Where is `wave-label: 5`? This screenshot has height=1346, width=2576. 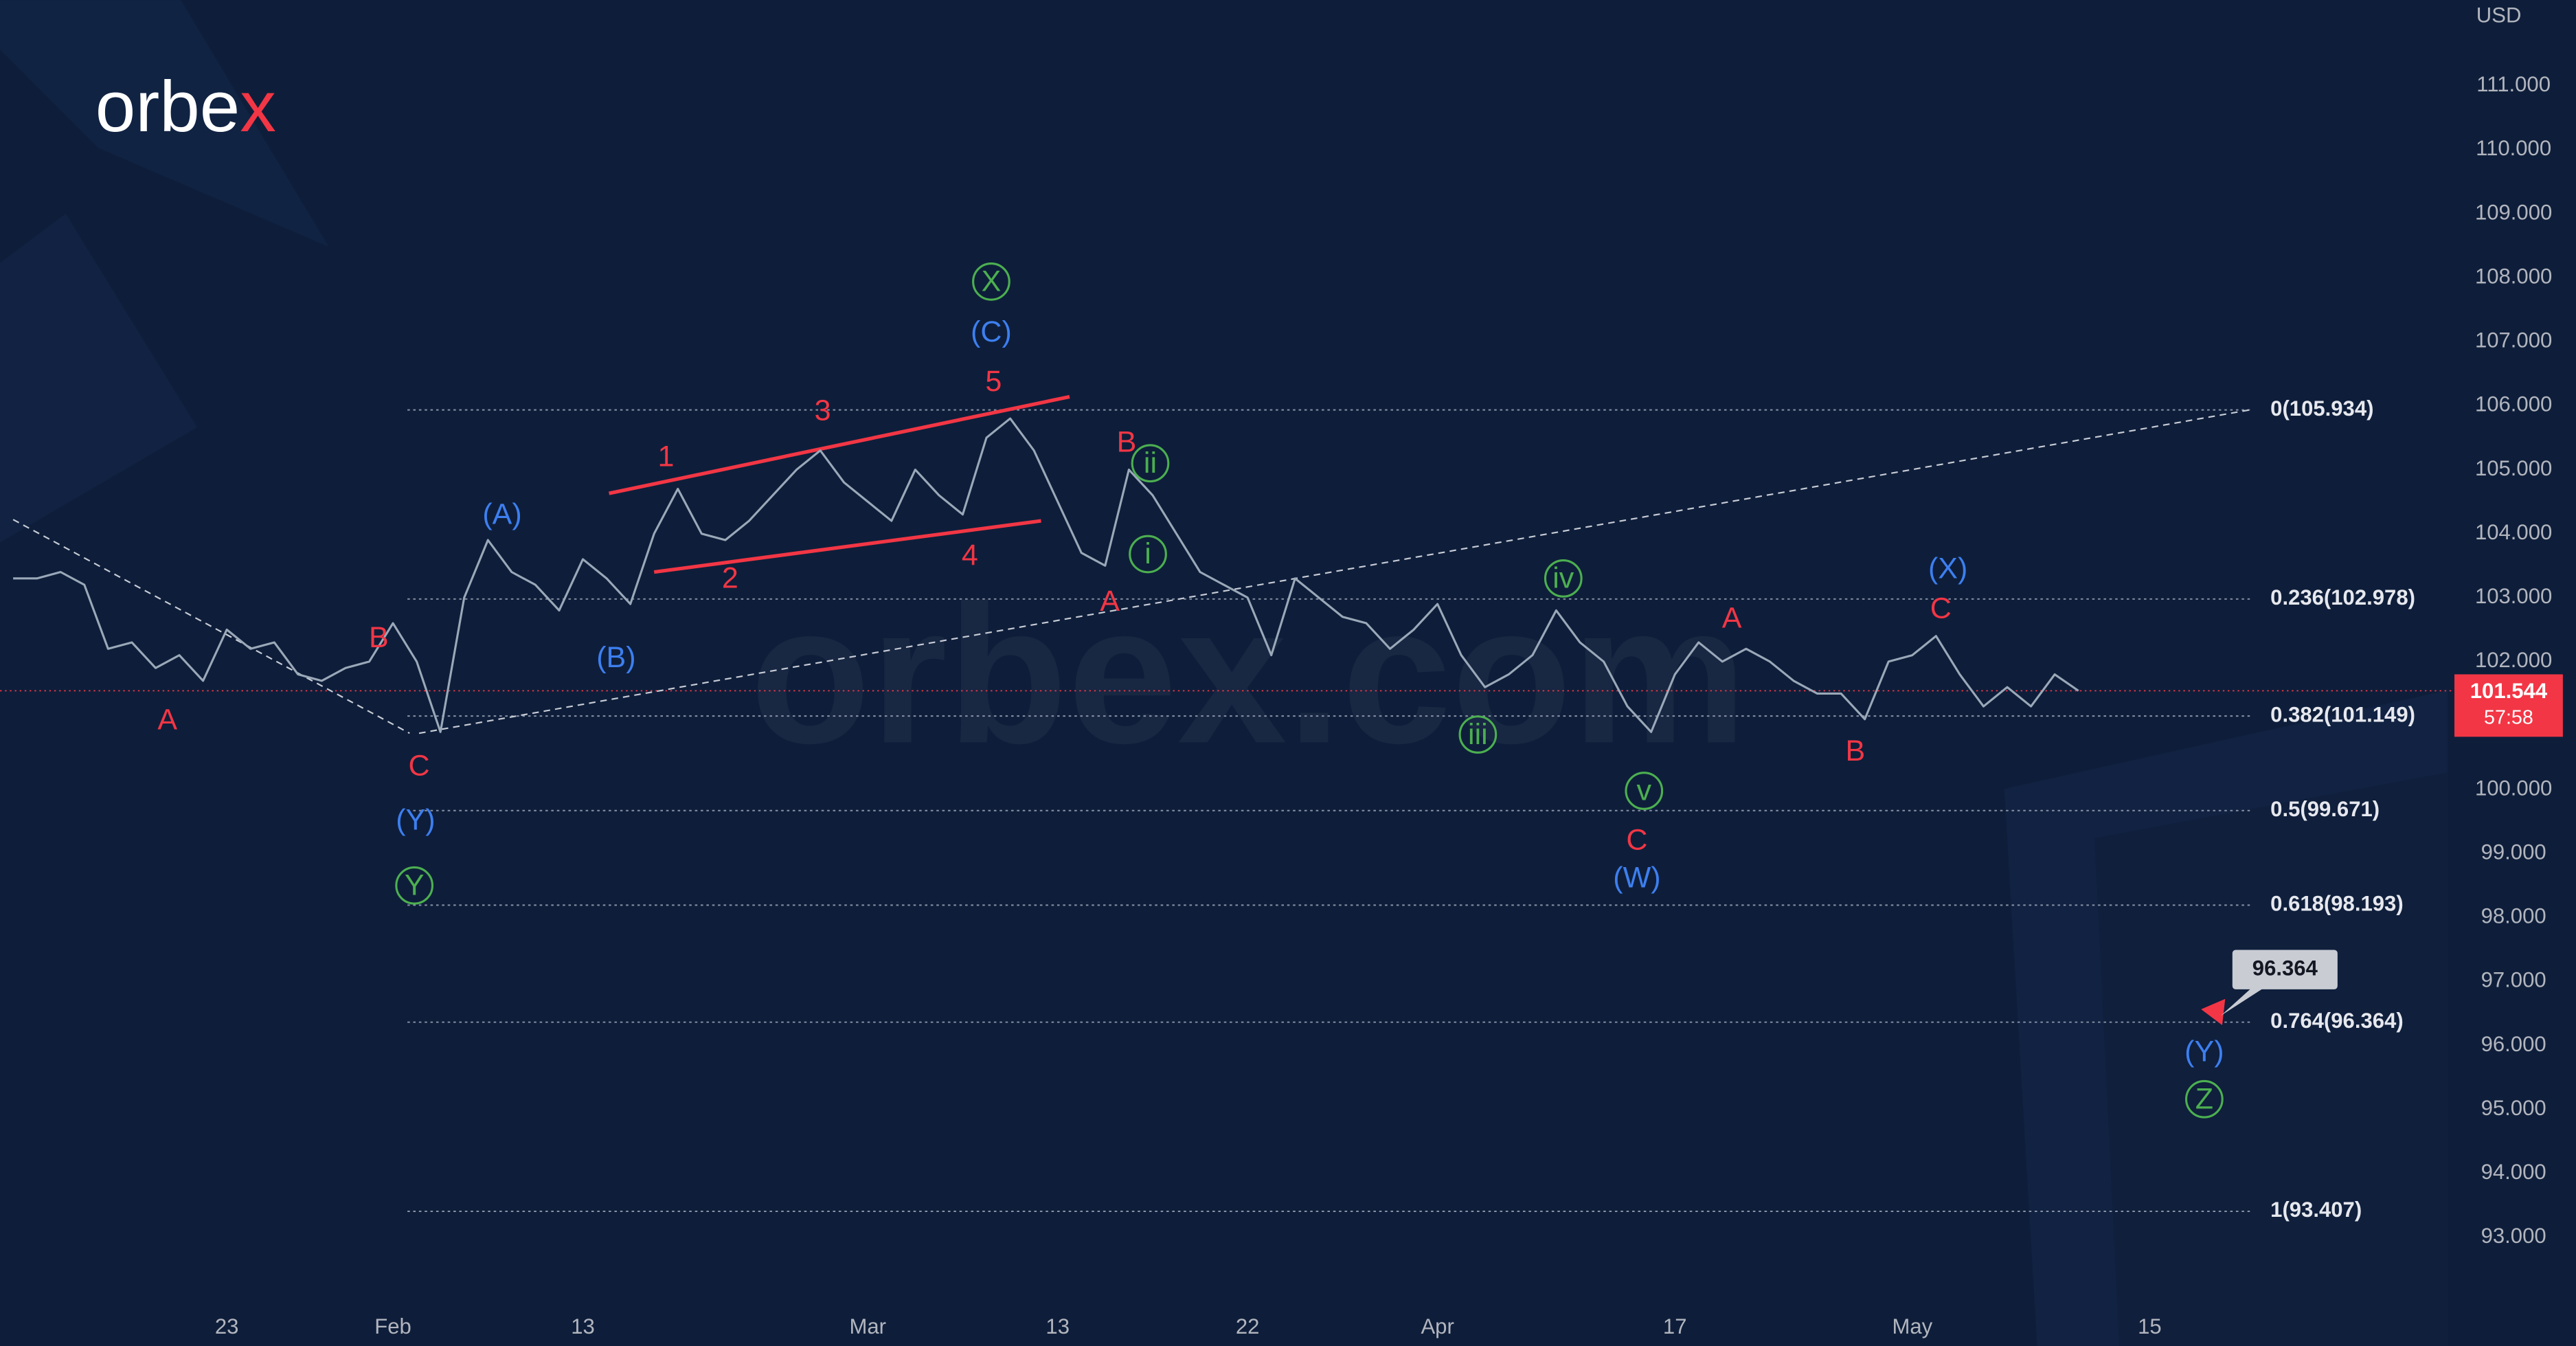
wave-label: 5 is located at coordinates (993, 381).